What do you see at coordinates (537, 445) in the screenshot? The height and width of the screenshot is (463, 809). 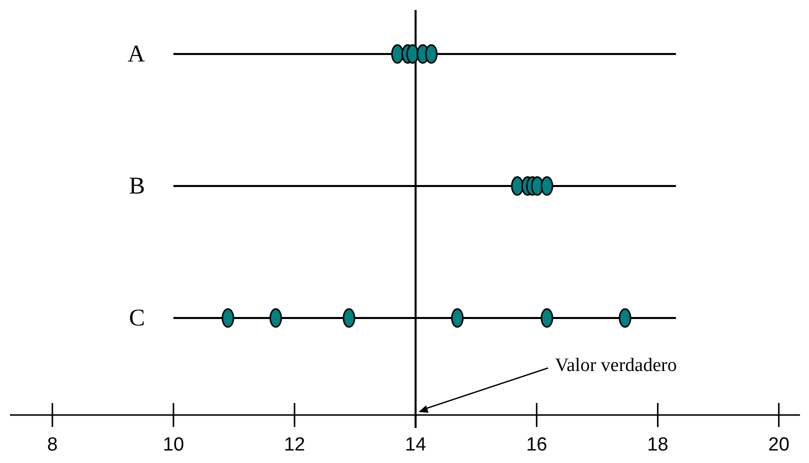 I see `x-tick-label: 16` at bounding box center [537, 445].